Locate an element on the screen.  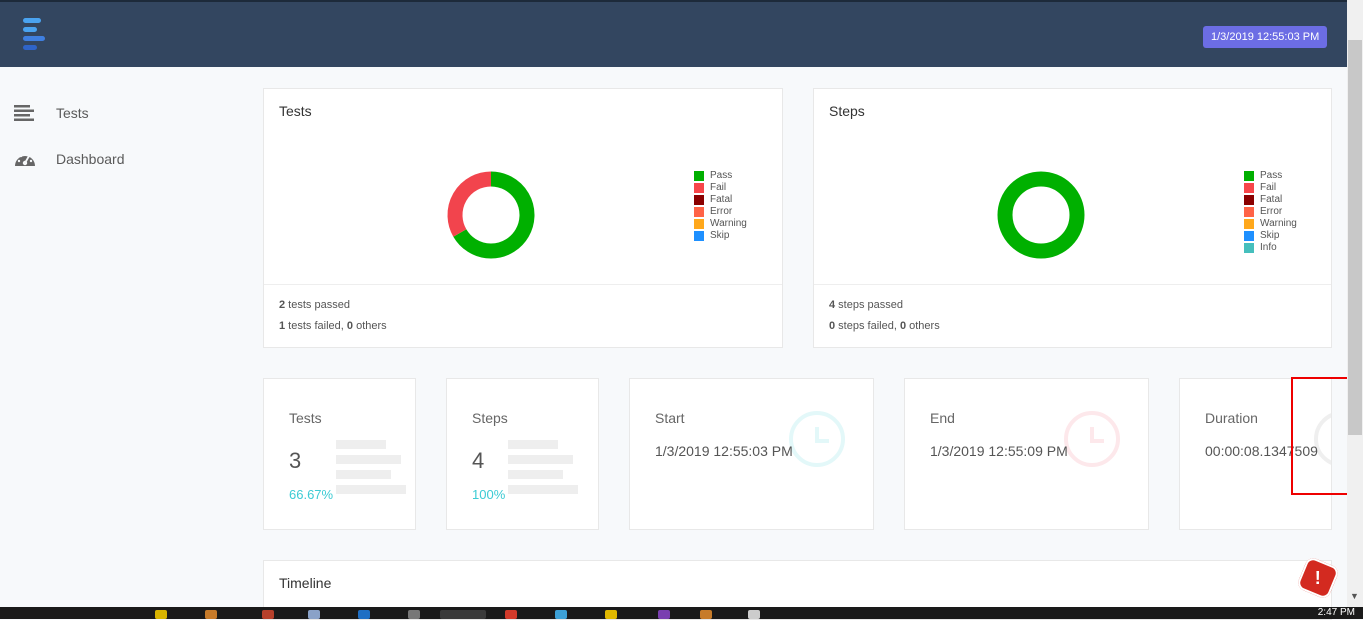
stat-label: Tests is located at coordinates (305, 418).